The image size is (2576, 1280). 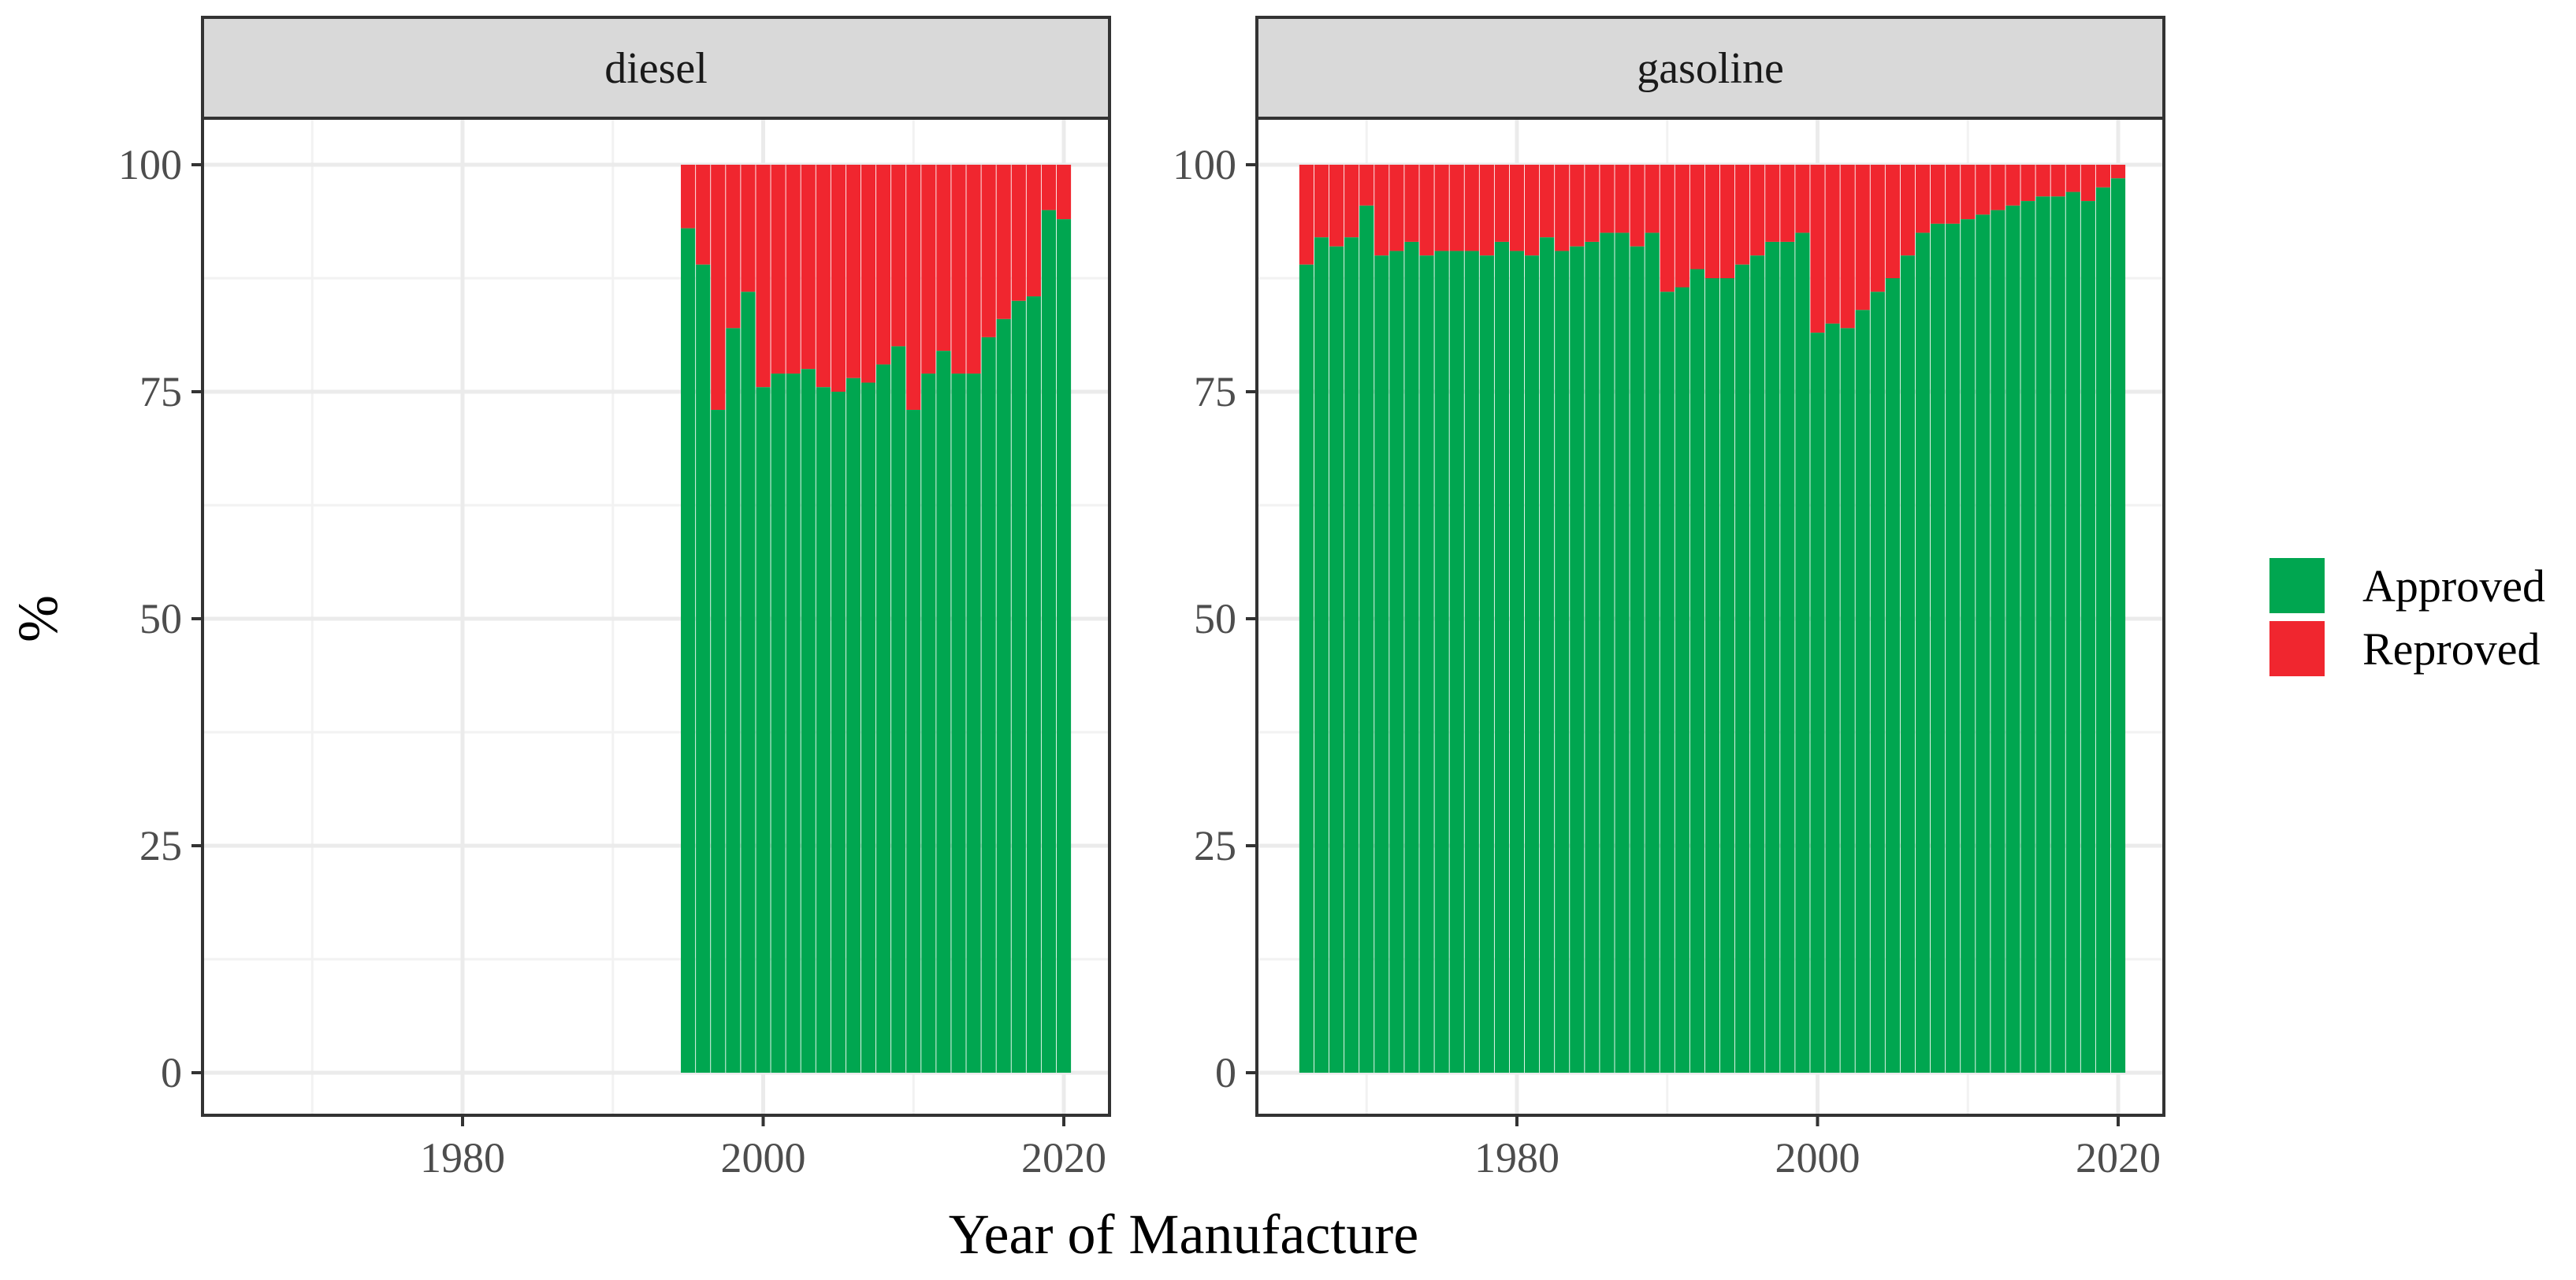 What do you see at coordinates (1802, 199) in the screenshot?
I see `bar-reproved-gasoline-1999` at bounding box center [1802, 199].